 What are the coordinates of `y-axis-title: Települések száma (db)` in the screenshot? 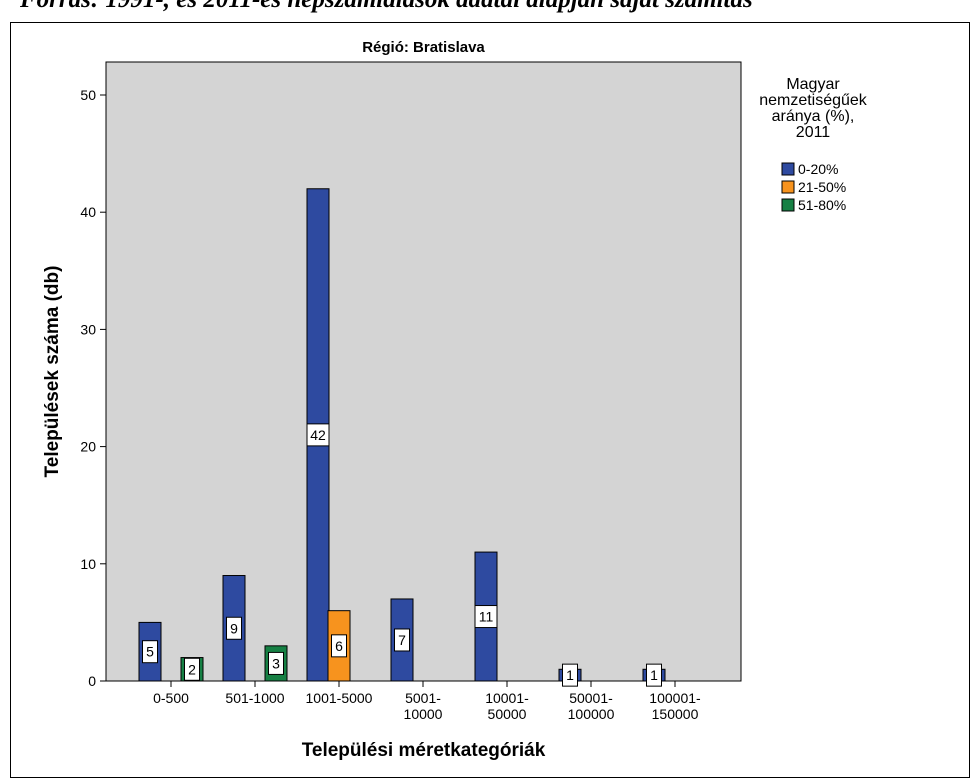 It's located at (52, 372).